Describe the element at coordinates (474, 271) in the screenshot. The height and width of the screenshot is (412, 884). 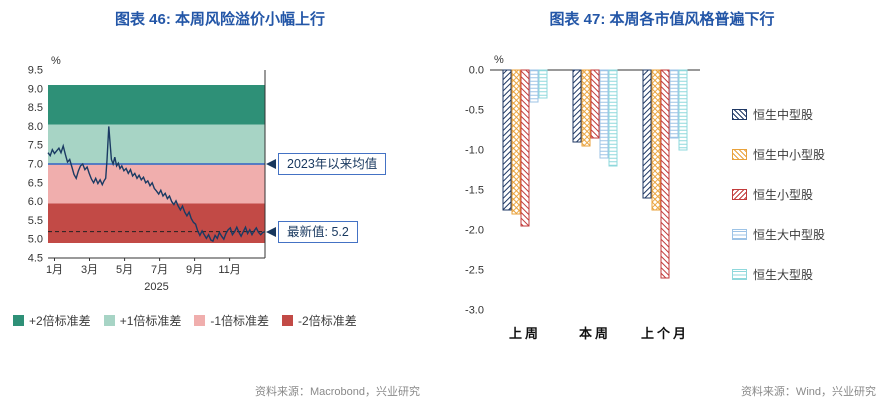
I see `svg-text: -2.5` at that location.